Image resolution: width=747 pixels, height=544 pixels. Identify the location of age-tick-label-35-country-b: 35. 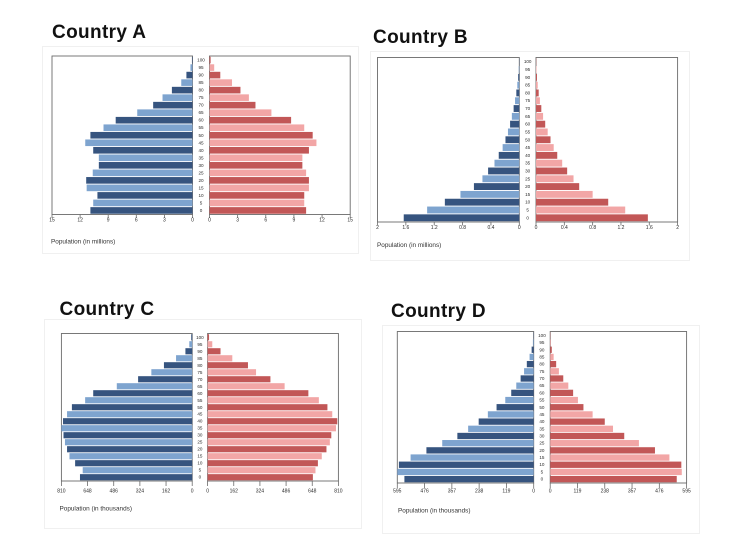
(528, 163).